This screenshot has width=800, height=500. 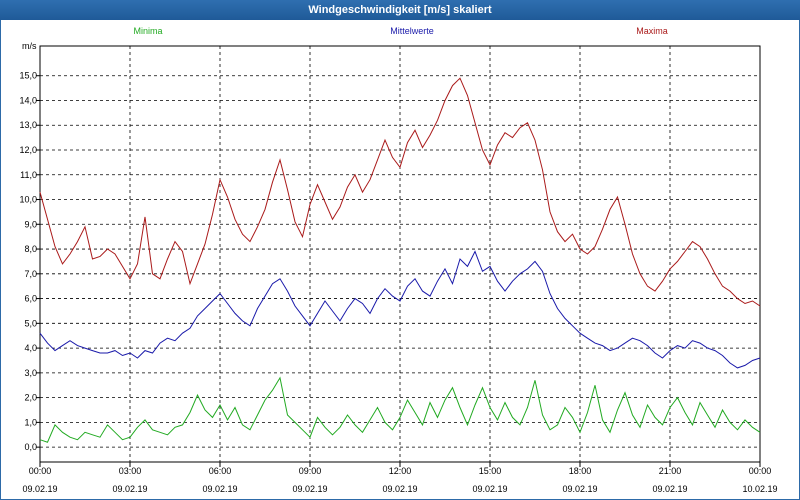 I want to click on x-tick-time-label: 18:00, so click(x=580, y=471).